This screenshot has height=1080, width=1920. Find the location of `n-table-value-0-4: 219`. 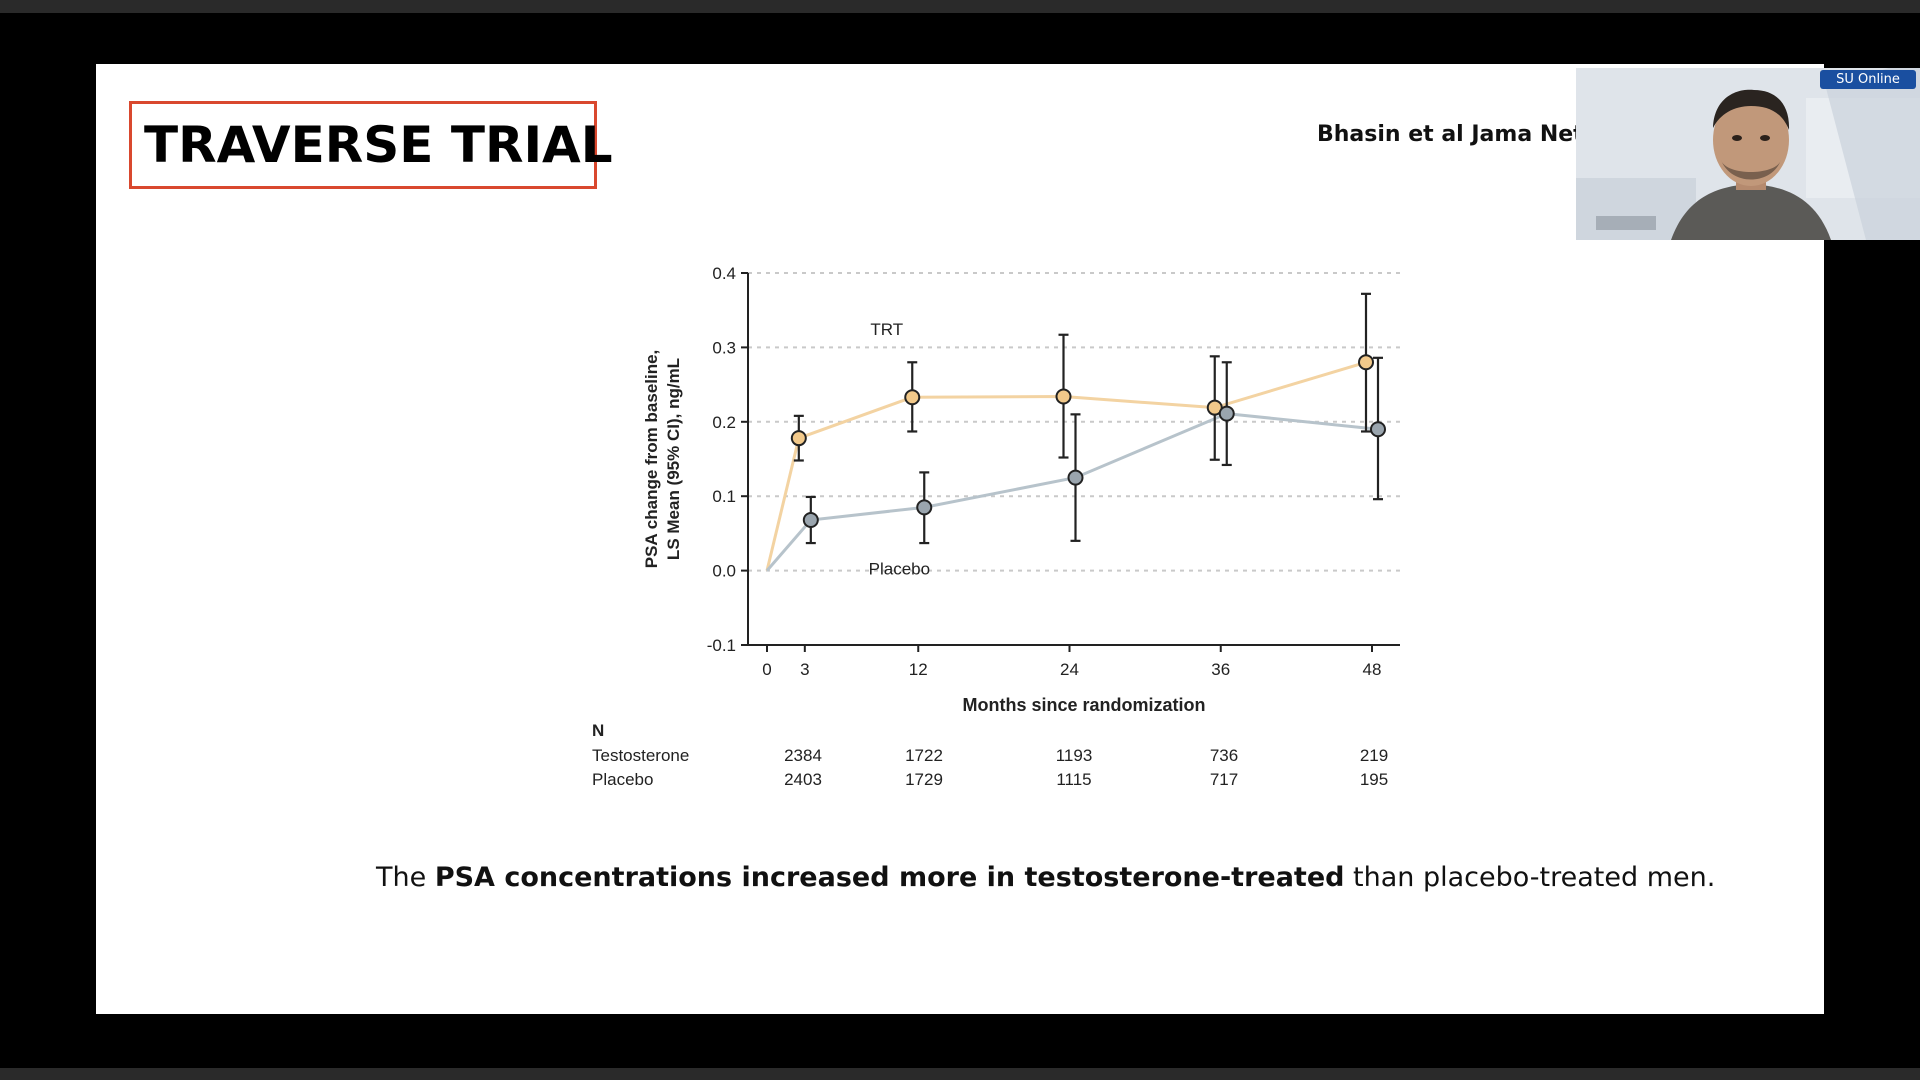

n-table-value-0-4: 219 is located at coordinates (1374, 755).